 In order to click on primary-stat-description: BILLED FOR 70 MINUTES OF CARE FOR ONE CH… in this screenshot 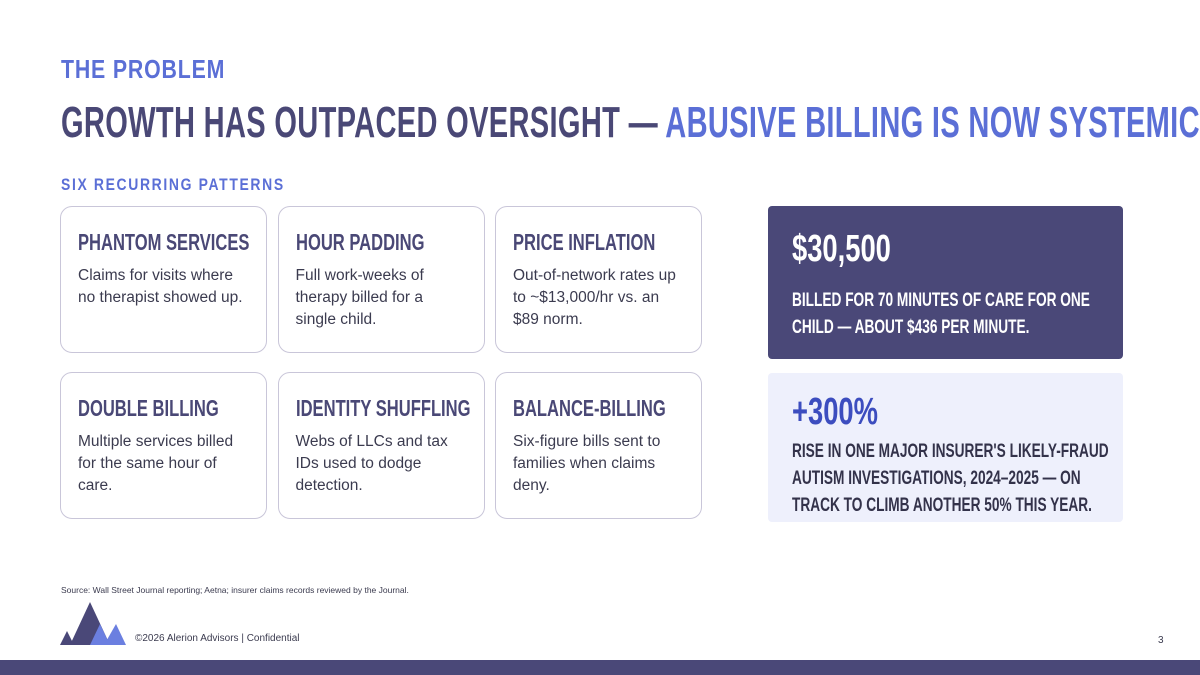, I will do `click(941, 314)`.